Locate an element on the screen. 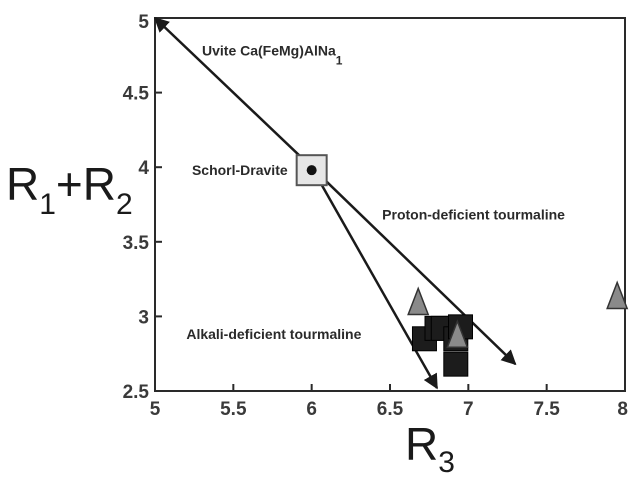 Image resolution: width=629 pixels, height=477 pixels. y-tick-label: 3 is located at coordinates (143, 317).